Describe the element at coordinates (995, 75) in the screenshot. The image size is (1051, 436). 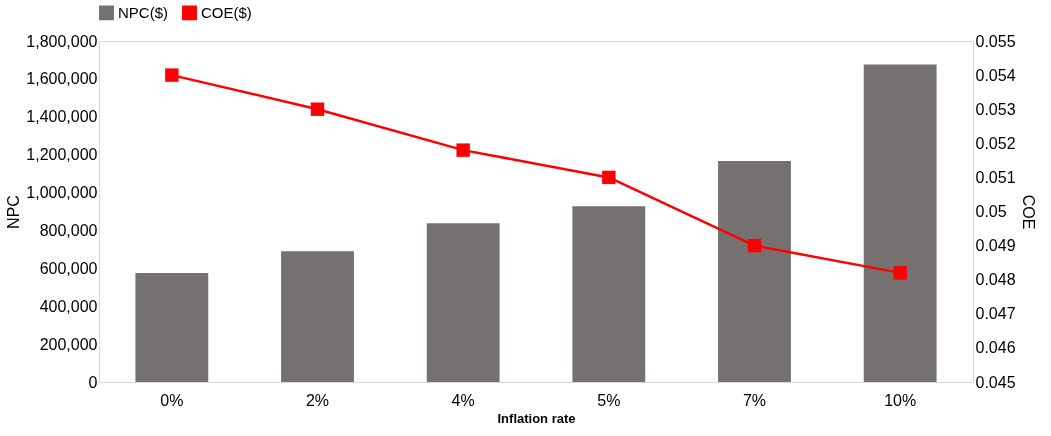
I see `y2-tick-label: 0.054` at that location.